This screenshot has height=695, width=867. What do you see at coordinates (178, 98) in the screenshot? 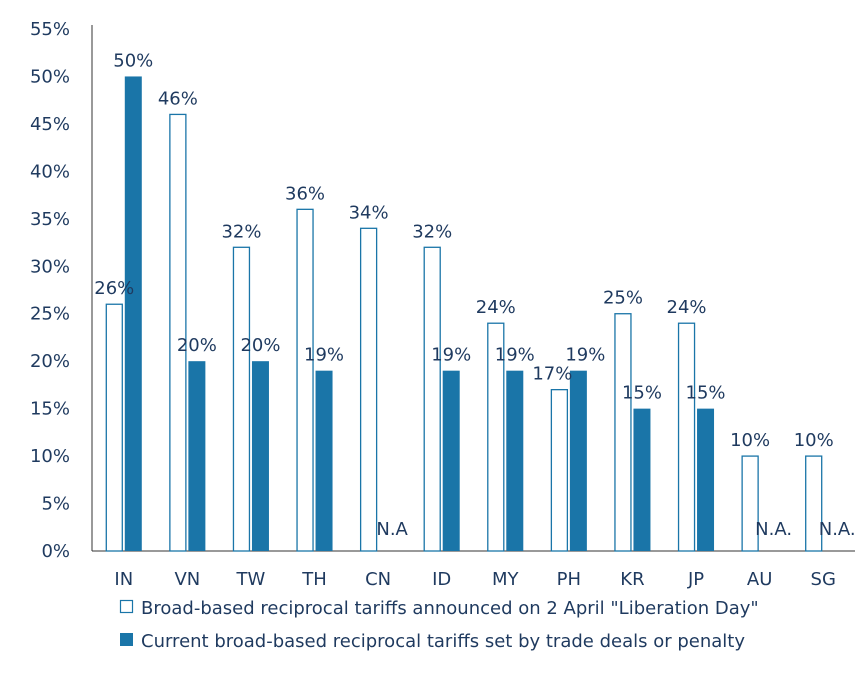
I see `data-label-announced-vn: 46%` at bounding box center [178, 98].